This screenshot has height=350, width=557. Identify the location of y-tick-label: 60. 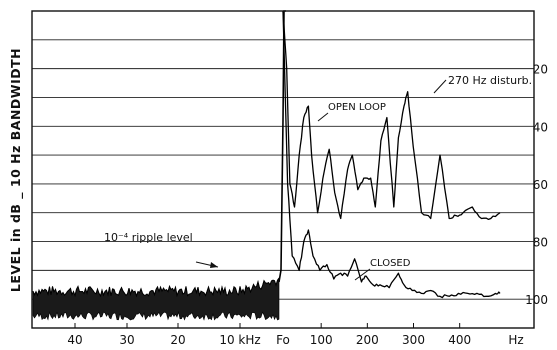
(540, 185).